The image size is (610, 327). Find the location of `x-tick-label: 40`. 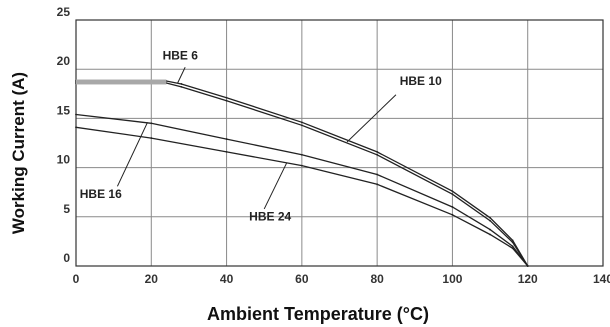

x-tick-label: 40 is located at coordinates (227, 279).